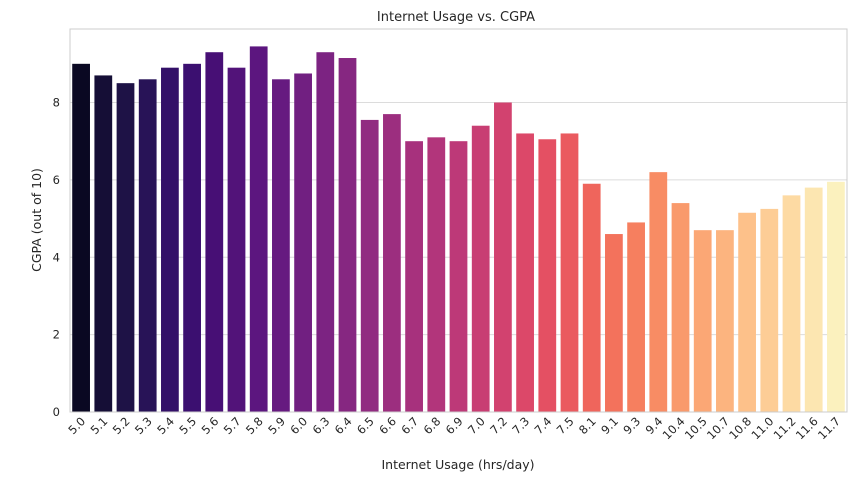 The image size is (863, 483). Describe the element at coordinates (718, 428) in the screenshot. I see `x-tick-label: 10.7` at that location.